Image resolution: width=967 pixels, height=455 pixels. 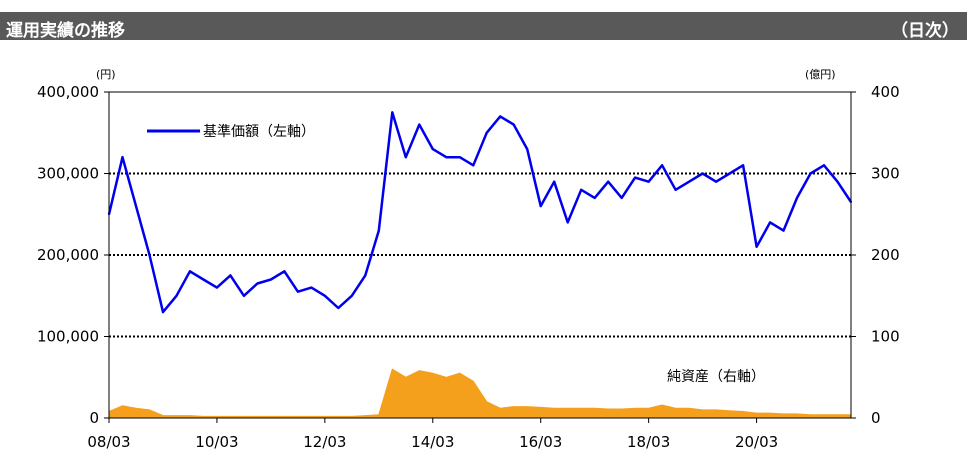 I want to click on x-tick-label: 12/03, so click(x=324, y=442).